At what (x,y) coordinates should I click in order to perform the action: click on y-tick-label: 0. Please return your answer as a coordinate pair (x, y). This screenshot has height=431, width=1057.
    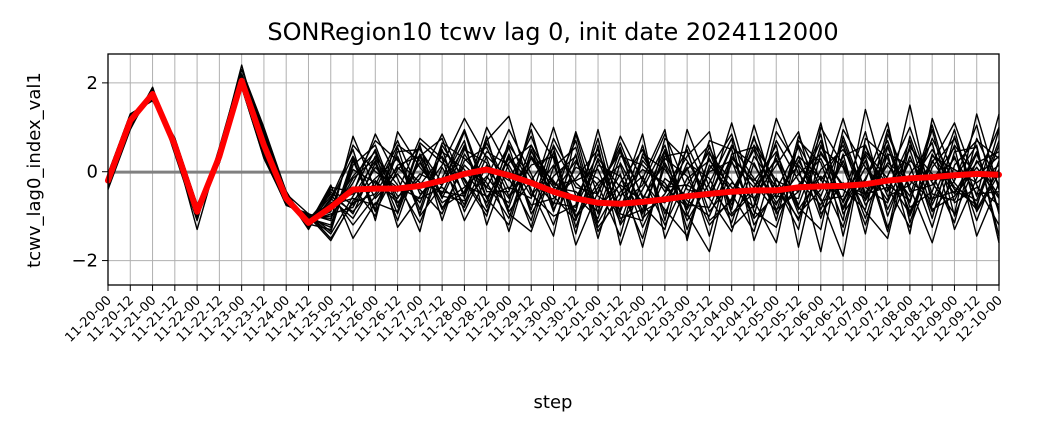
    Looking at the image, I should click on (92, 172).